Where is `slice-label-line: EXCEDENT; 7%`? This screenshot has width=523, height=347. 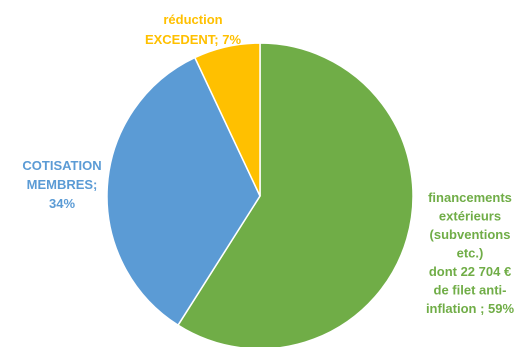
slice-label-line: EXCEDENT; 7% is located at coordinates (193, 39).